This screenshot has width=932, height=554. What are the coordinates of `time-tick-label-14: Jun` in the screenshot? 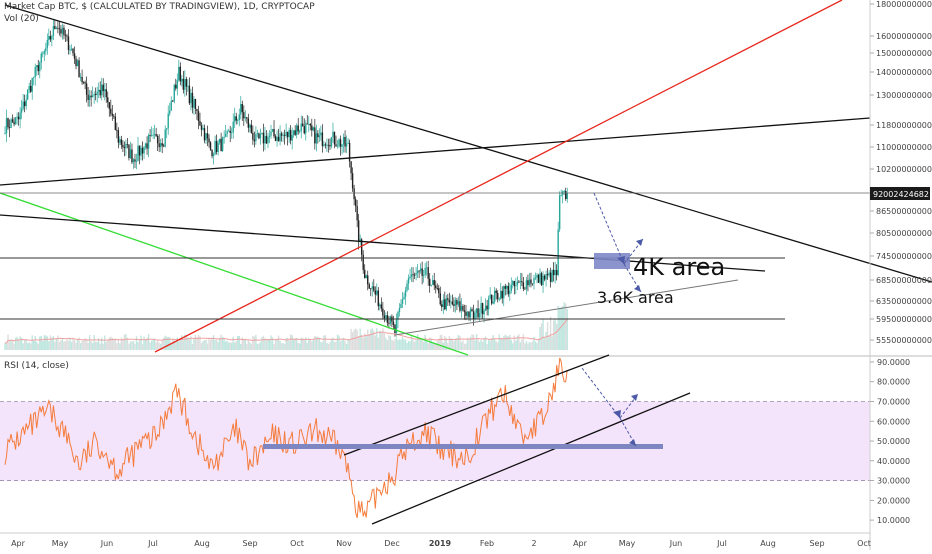 It's located at (676, 543).